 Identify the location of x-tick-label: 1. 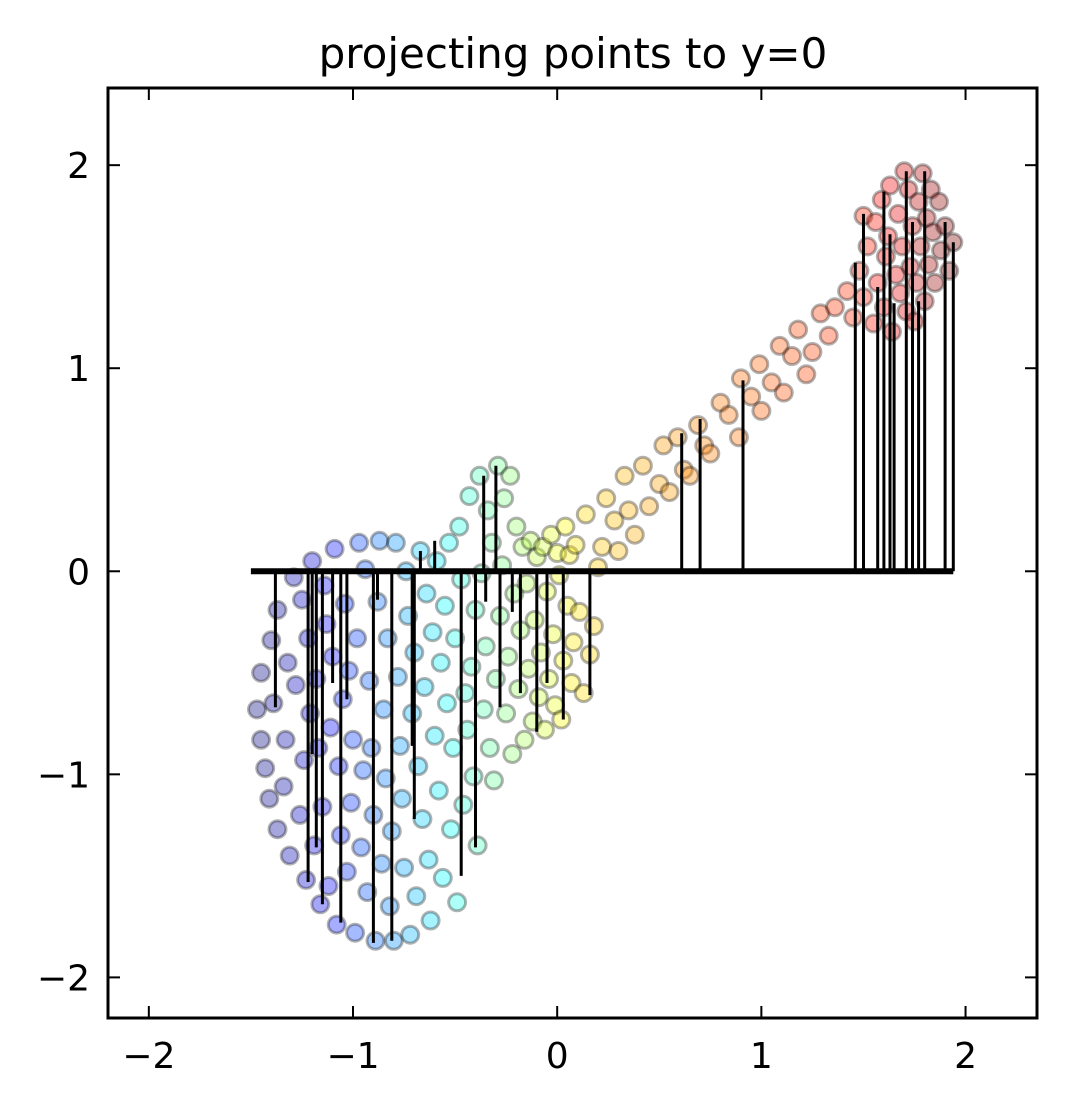
(761, 1056).